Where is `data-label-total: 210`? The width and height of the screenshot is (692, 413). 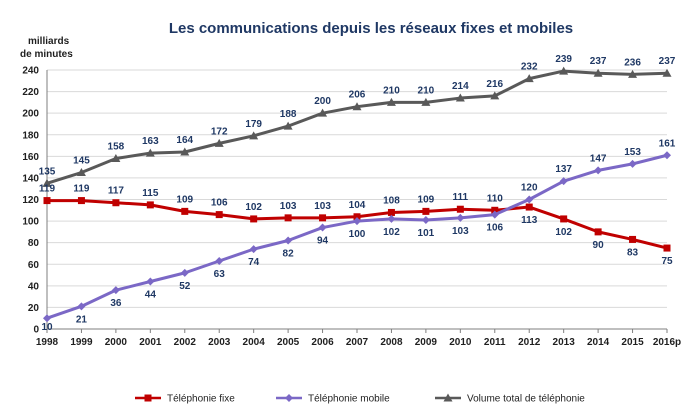 data-label-total: 210 is located at coordinates (426, 90).